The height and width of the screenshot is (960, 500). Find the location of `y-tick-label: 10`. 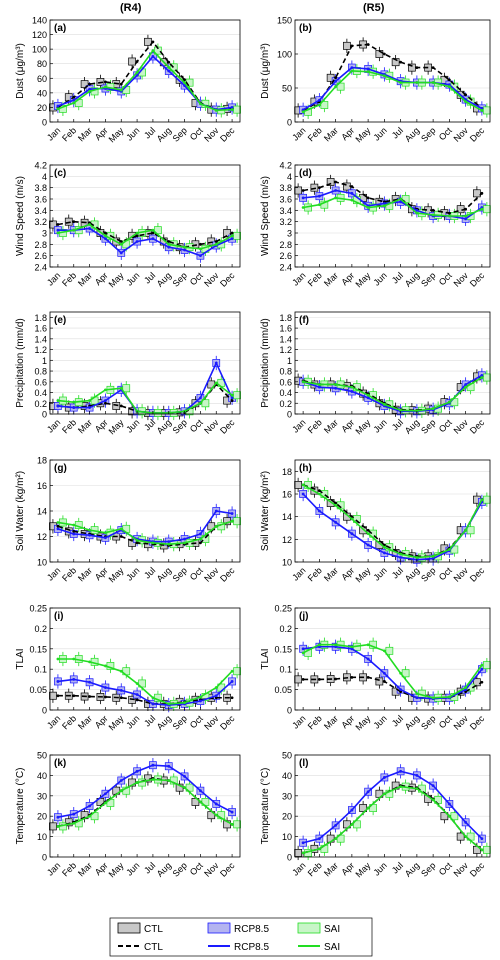

y-tick-label: 10 is located at coordinates (42, 837).